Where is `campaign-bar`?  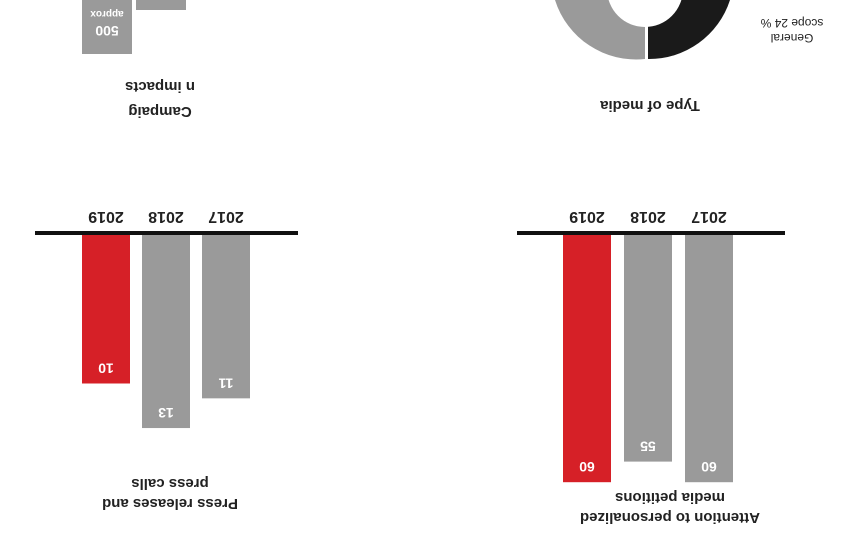
campaign-bar is located at coordinates (107, 27).